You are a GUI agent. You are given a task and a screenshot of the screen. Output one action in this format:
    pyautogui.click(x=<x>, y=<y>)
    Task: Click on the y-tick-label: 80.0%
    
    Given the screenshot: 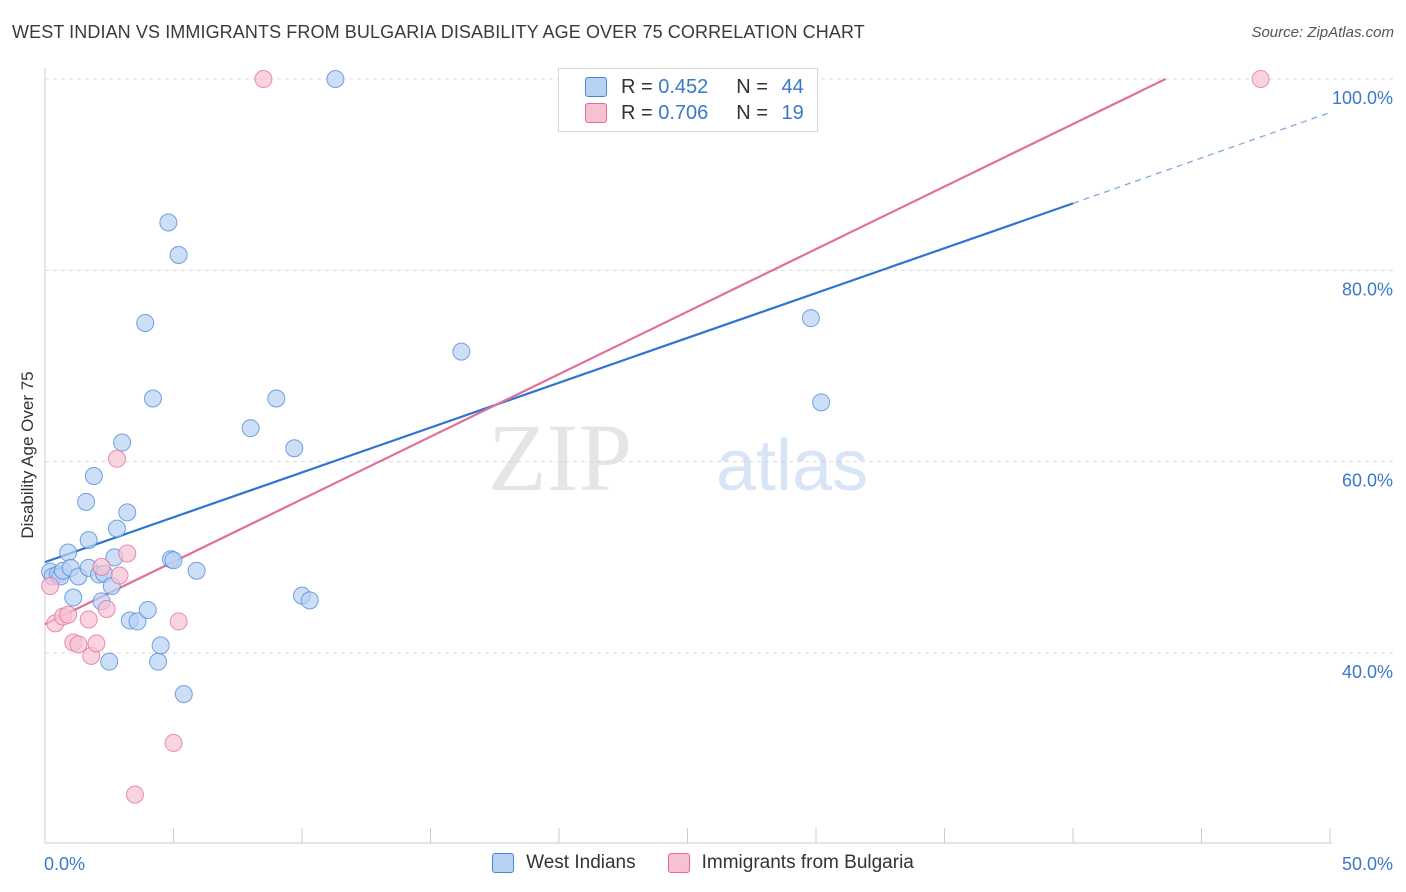 What is the action you would take?
    pyautogui.click(x=1367, y=289)
    